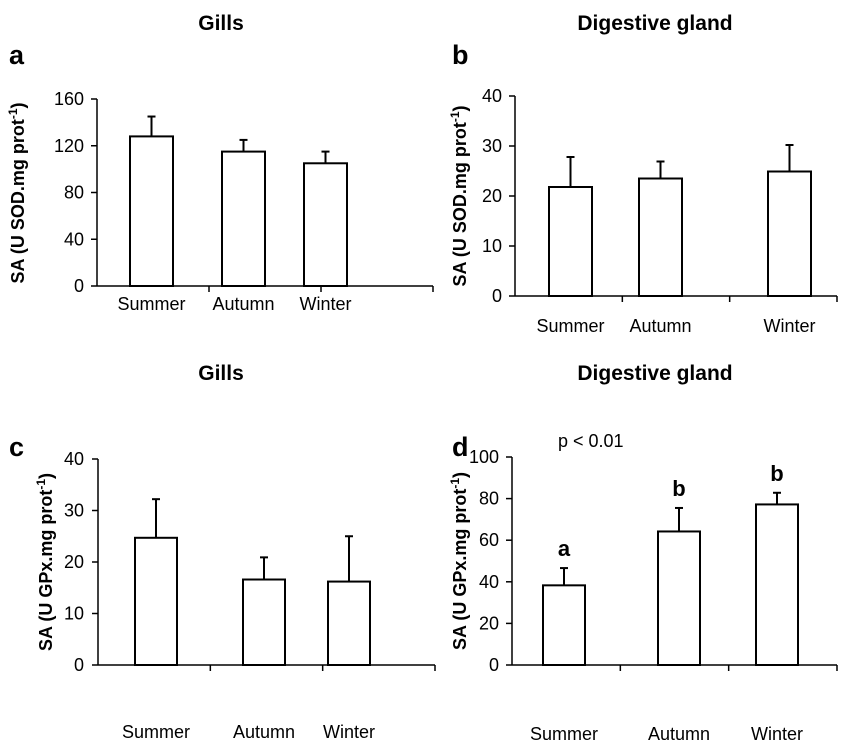 The height and width of the screenshot is (746, 849). I want to click on panel-label: c, so click(16, 447).